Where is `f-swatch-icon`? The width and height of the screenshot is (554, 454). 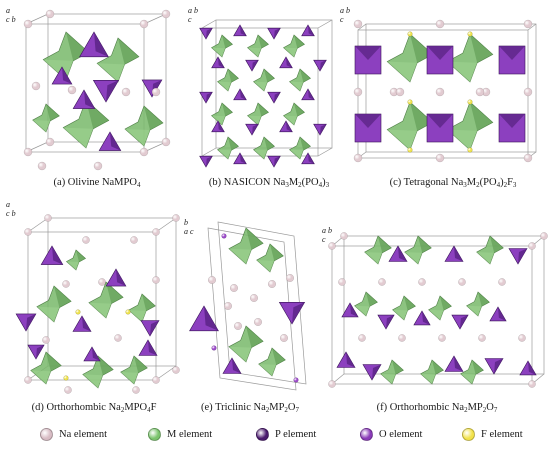
f-swatch-icon is located at coordinates (468, 434).